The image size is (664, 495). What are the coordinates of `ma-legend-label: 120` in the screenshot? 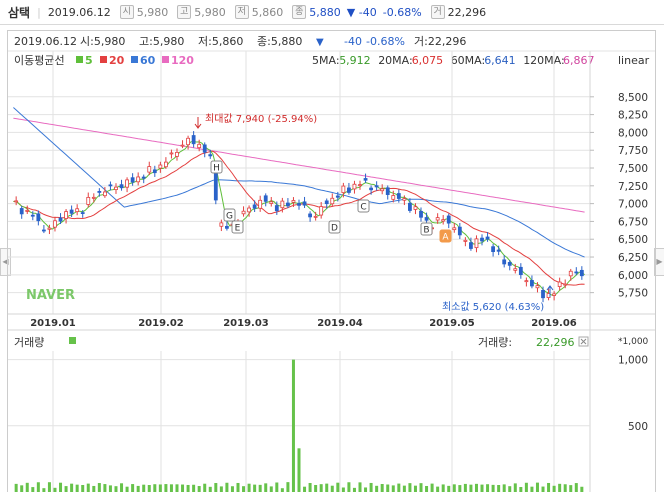 It's located at (182, 60).